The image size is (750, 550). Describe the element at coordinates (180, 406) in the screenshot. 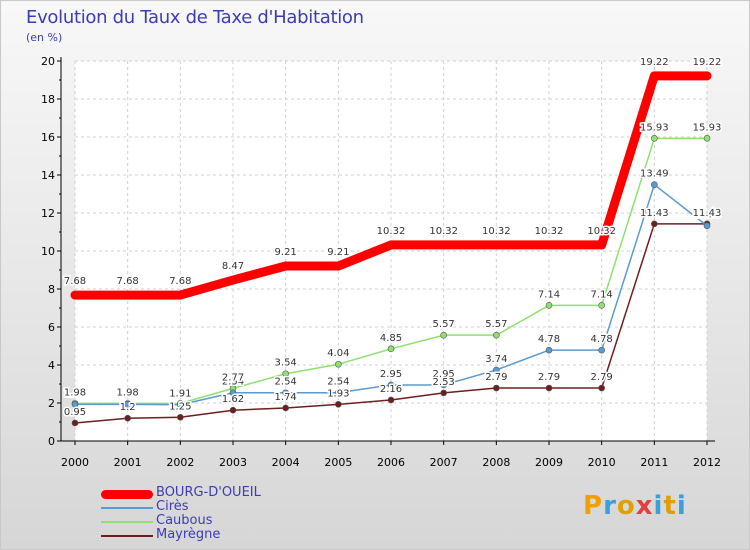

I see `data-label: 1.25` at that location.